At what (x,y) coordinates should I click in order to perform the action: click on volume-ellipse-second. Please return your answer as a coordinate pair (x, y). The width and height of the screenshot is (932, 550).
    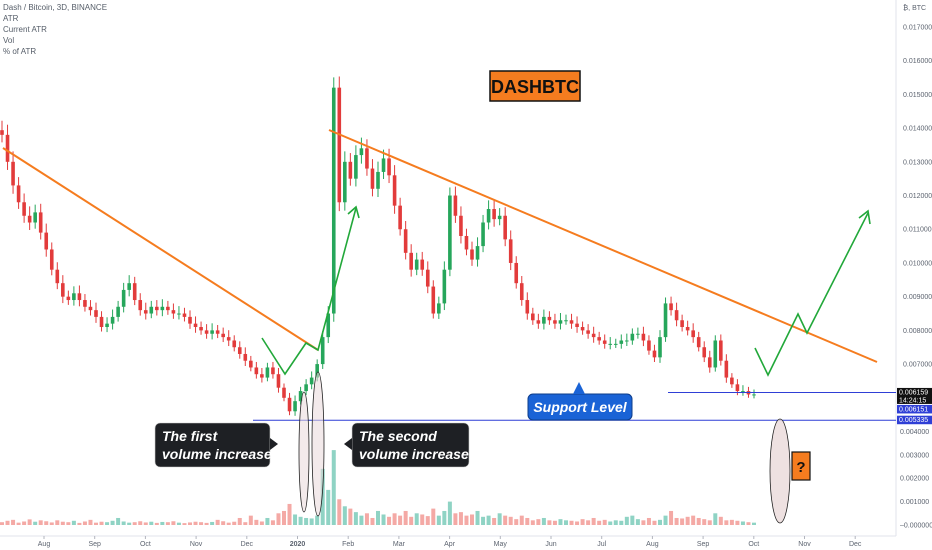
    Looking at the image, I should click on (318, 444).